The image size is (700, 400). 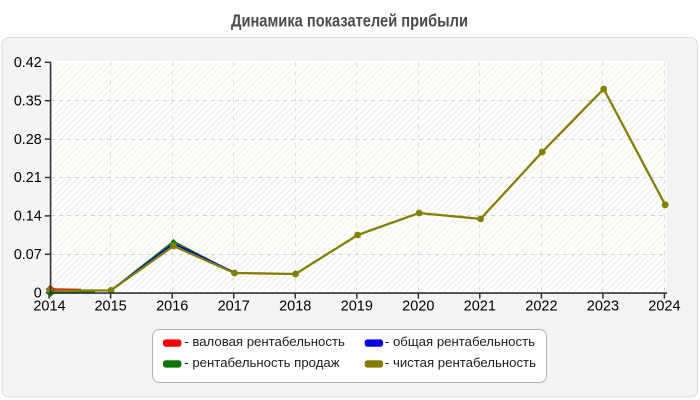 What do you see at coordinates (172, 306) in the screenshot?
I see `svg-text: 2016` at bounding box center [172, 306].